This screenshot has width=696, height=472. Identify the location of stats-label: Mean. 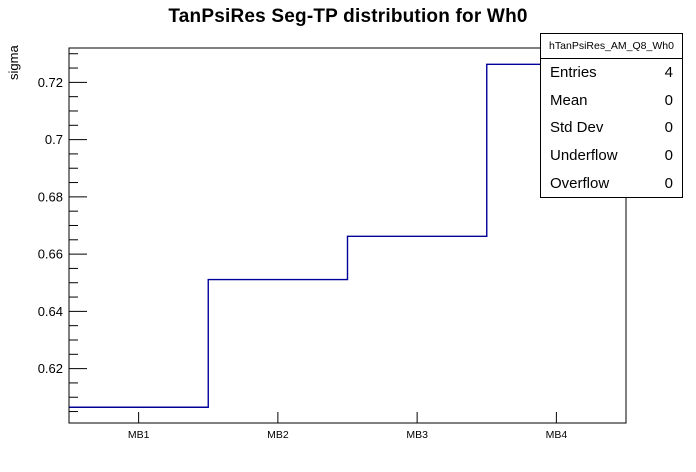
(569, 100).